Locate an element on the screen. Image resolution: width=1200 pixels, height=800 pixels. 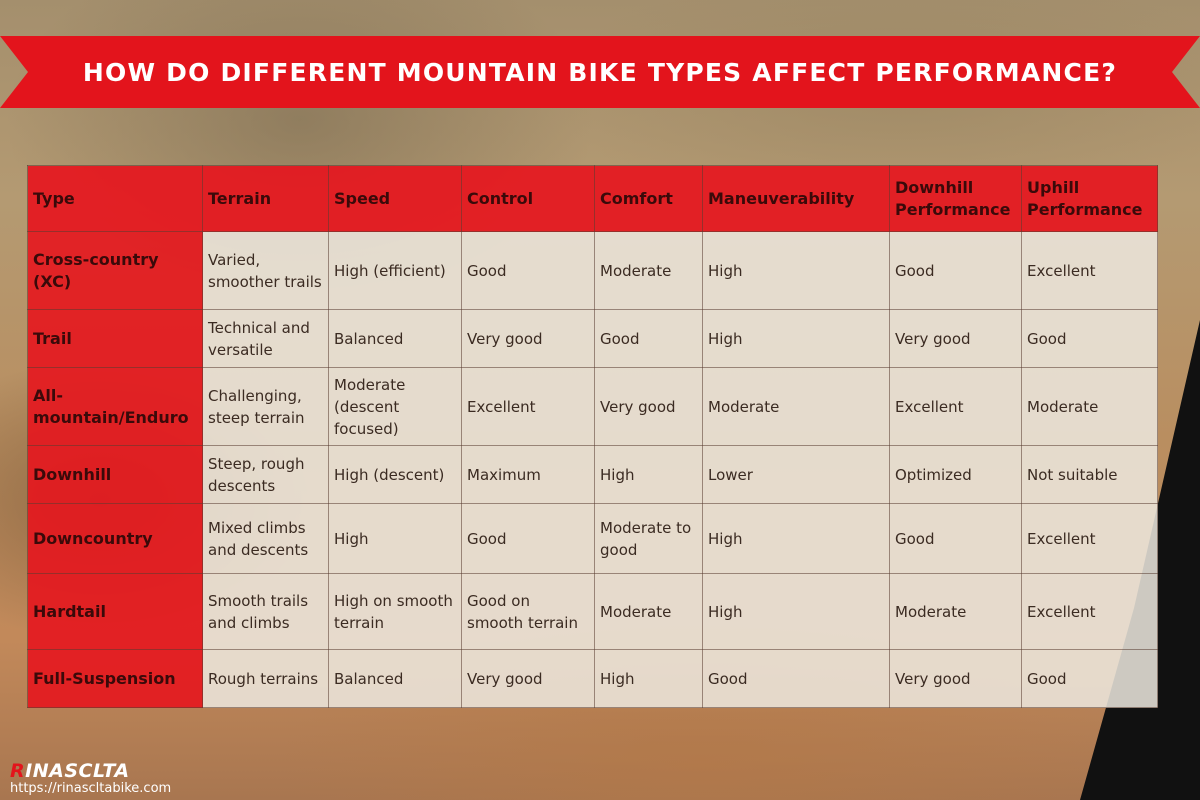
table-cell: Moderate to good is located at coordinates (648, 538).